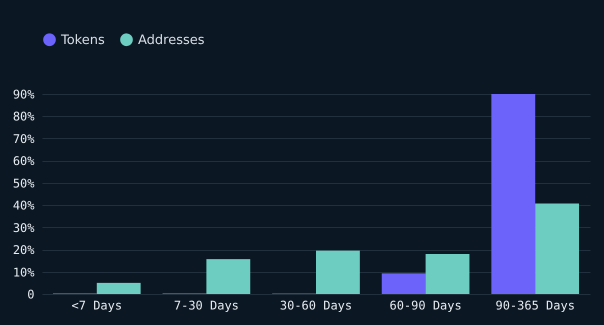 The width and height of the screenshot is (604, 325). I want to click on y-tick-label: 60%, so click(24, 161).